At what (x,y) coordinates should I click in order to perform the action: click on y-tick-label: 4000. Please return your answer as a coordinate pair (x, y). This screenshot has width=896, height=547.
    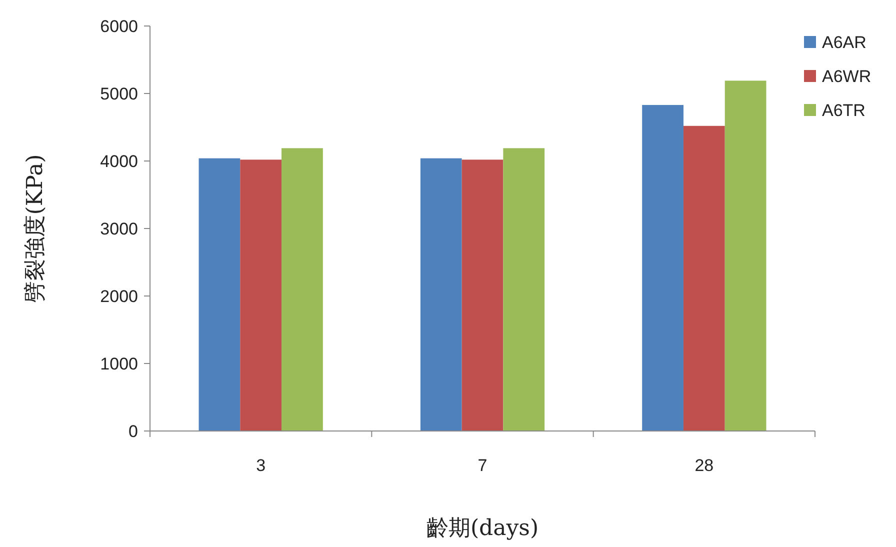
    Looking at the image, I should click on (119, 161).